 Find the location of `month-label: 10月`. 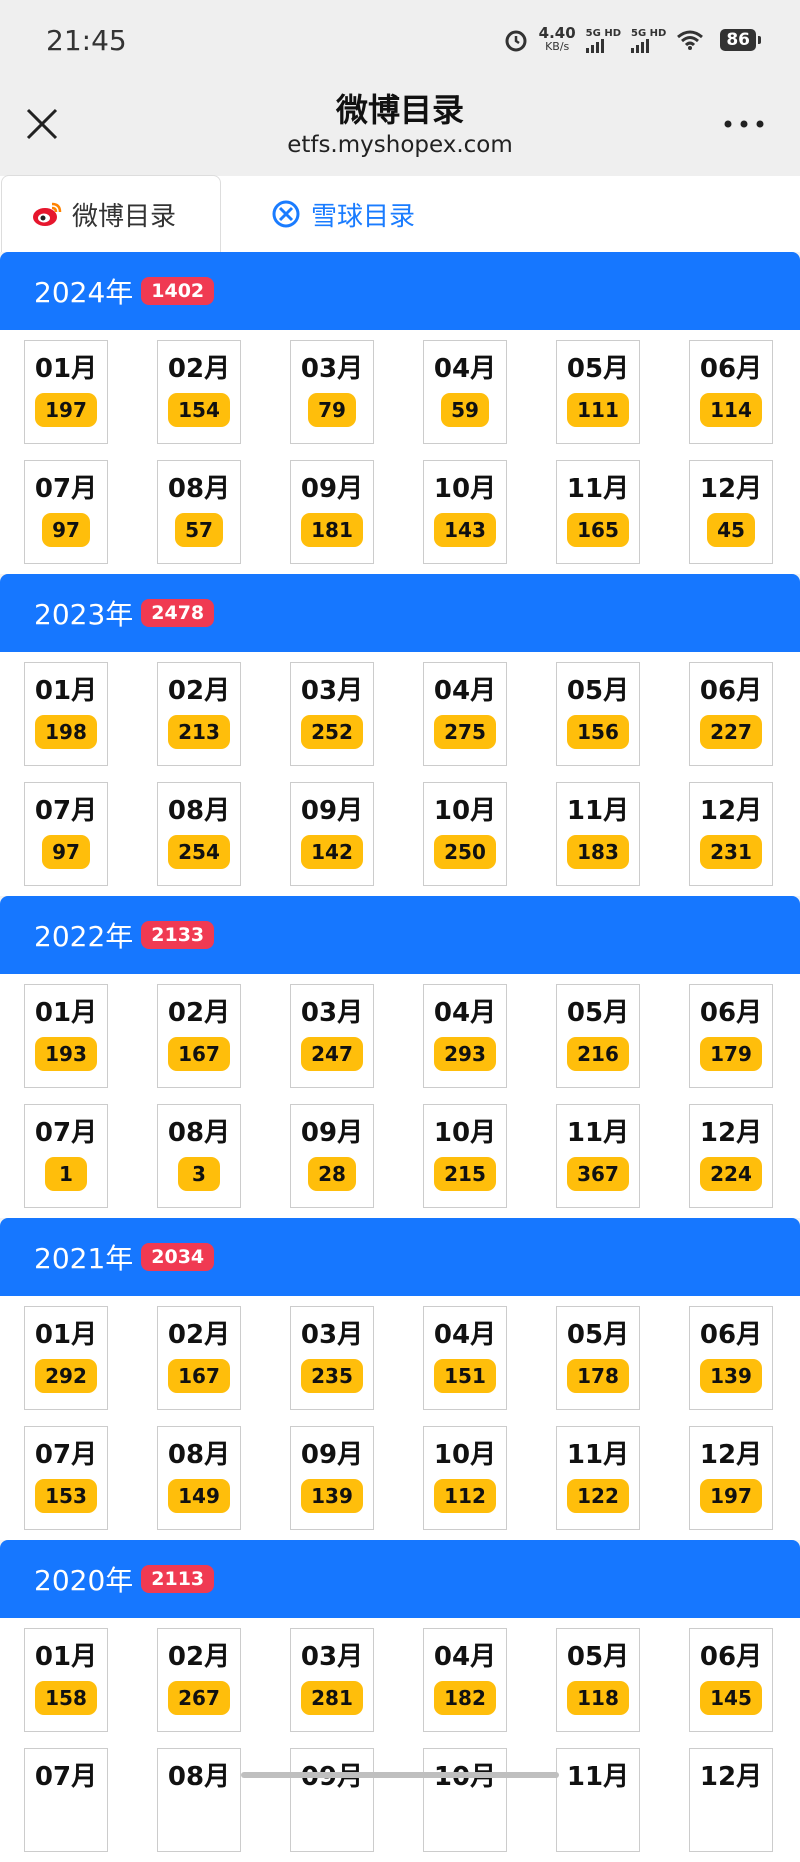

month-label: 10月 is located at coordinates (465, 811).